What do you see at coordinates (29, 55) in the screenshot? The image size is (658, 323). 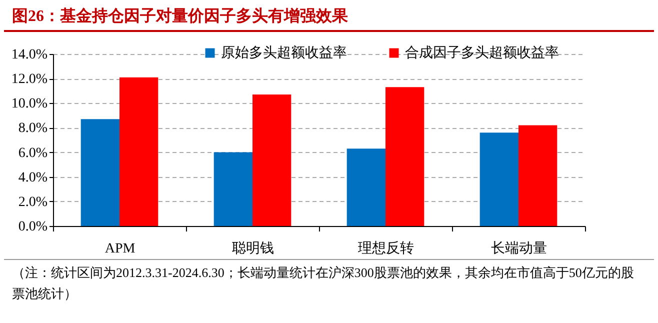 I see `y-tick-label: 14.0%` at bounding box center [29, 55].